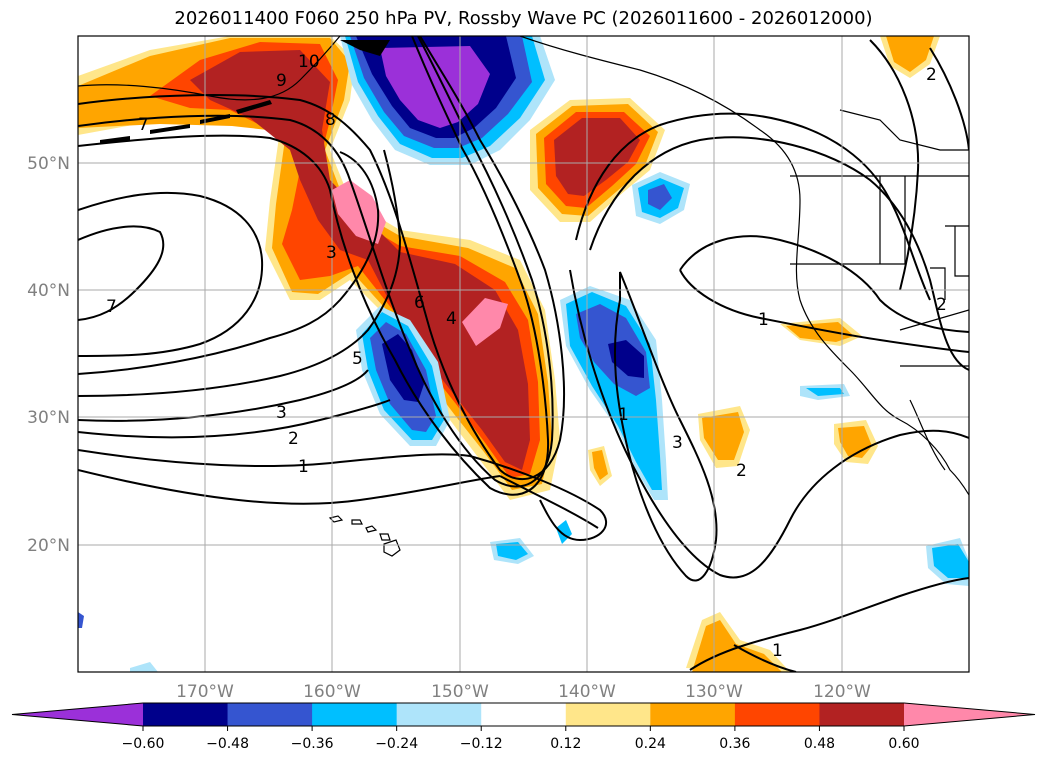  I want to click on lon-label: 140°W, so click(587, 692).